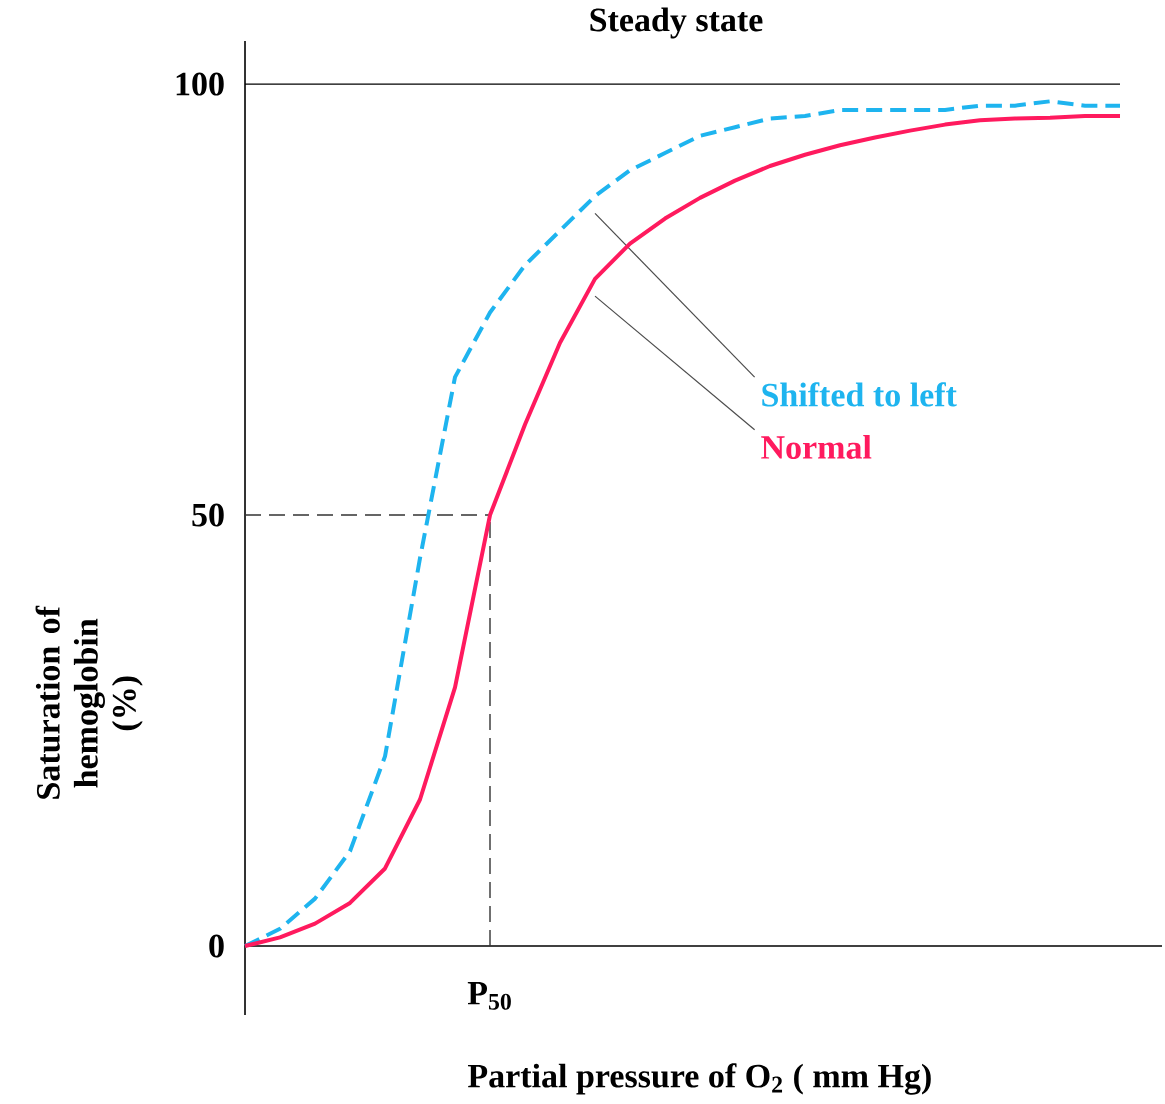 This screenshot has height=1104, width=1165. Describe the element at coordinates (216, 946) in the screenshot. I see `y-tick-label: 0` at that location.